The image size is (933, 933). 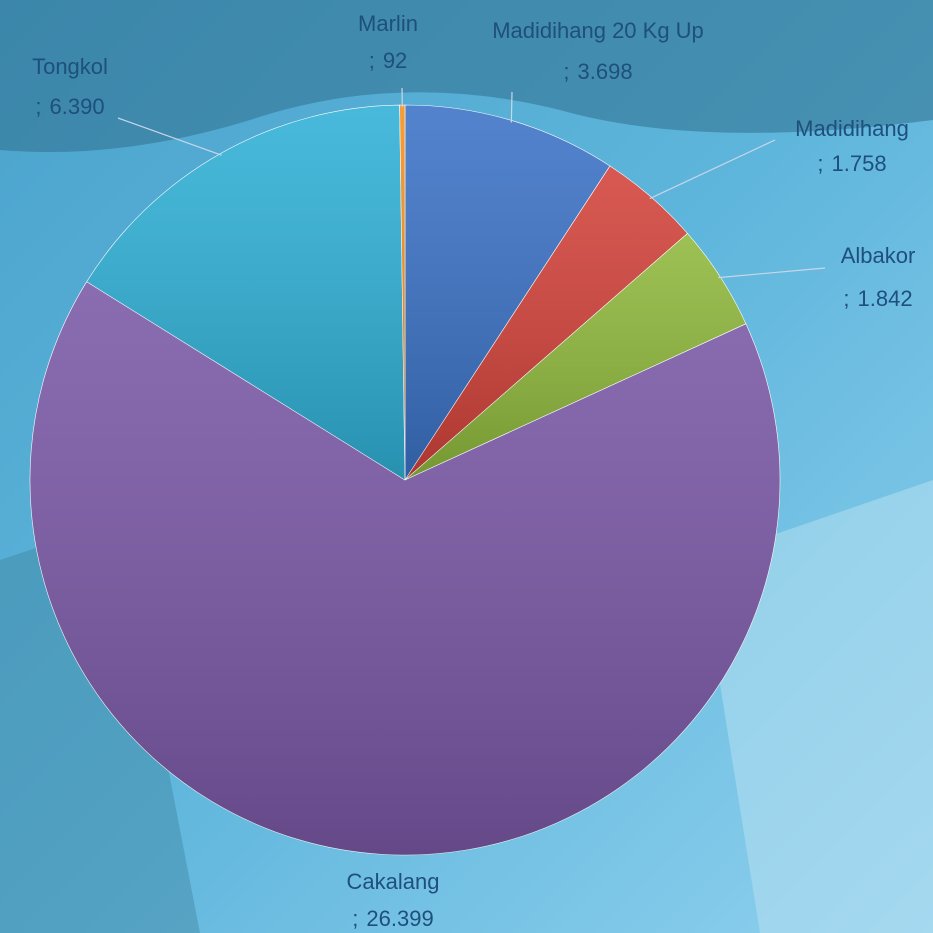 What do you see at coordinates (388, 23) in the screenshot?
I see `category-label: Marlin` at bounding box center [388, 23].